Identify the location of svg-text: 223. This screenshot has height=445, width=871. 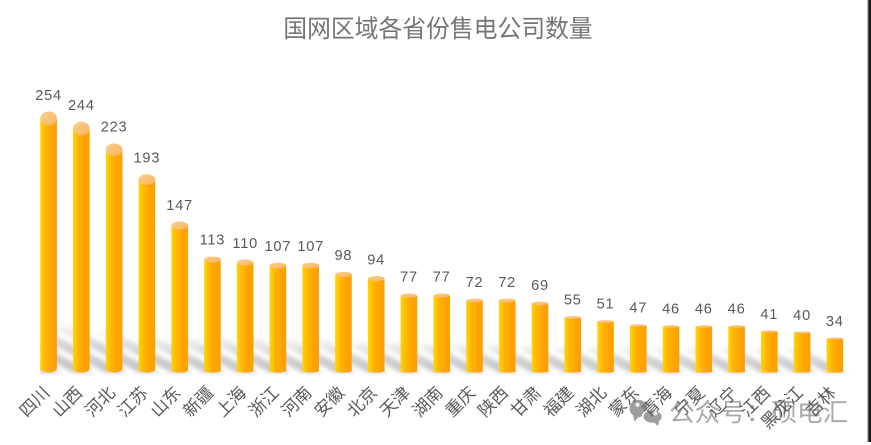
(114, 128).